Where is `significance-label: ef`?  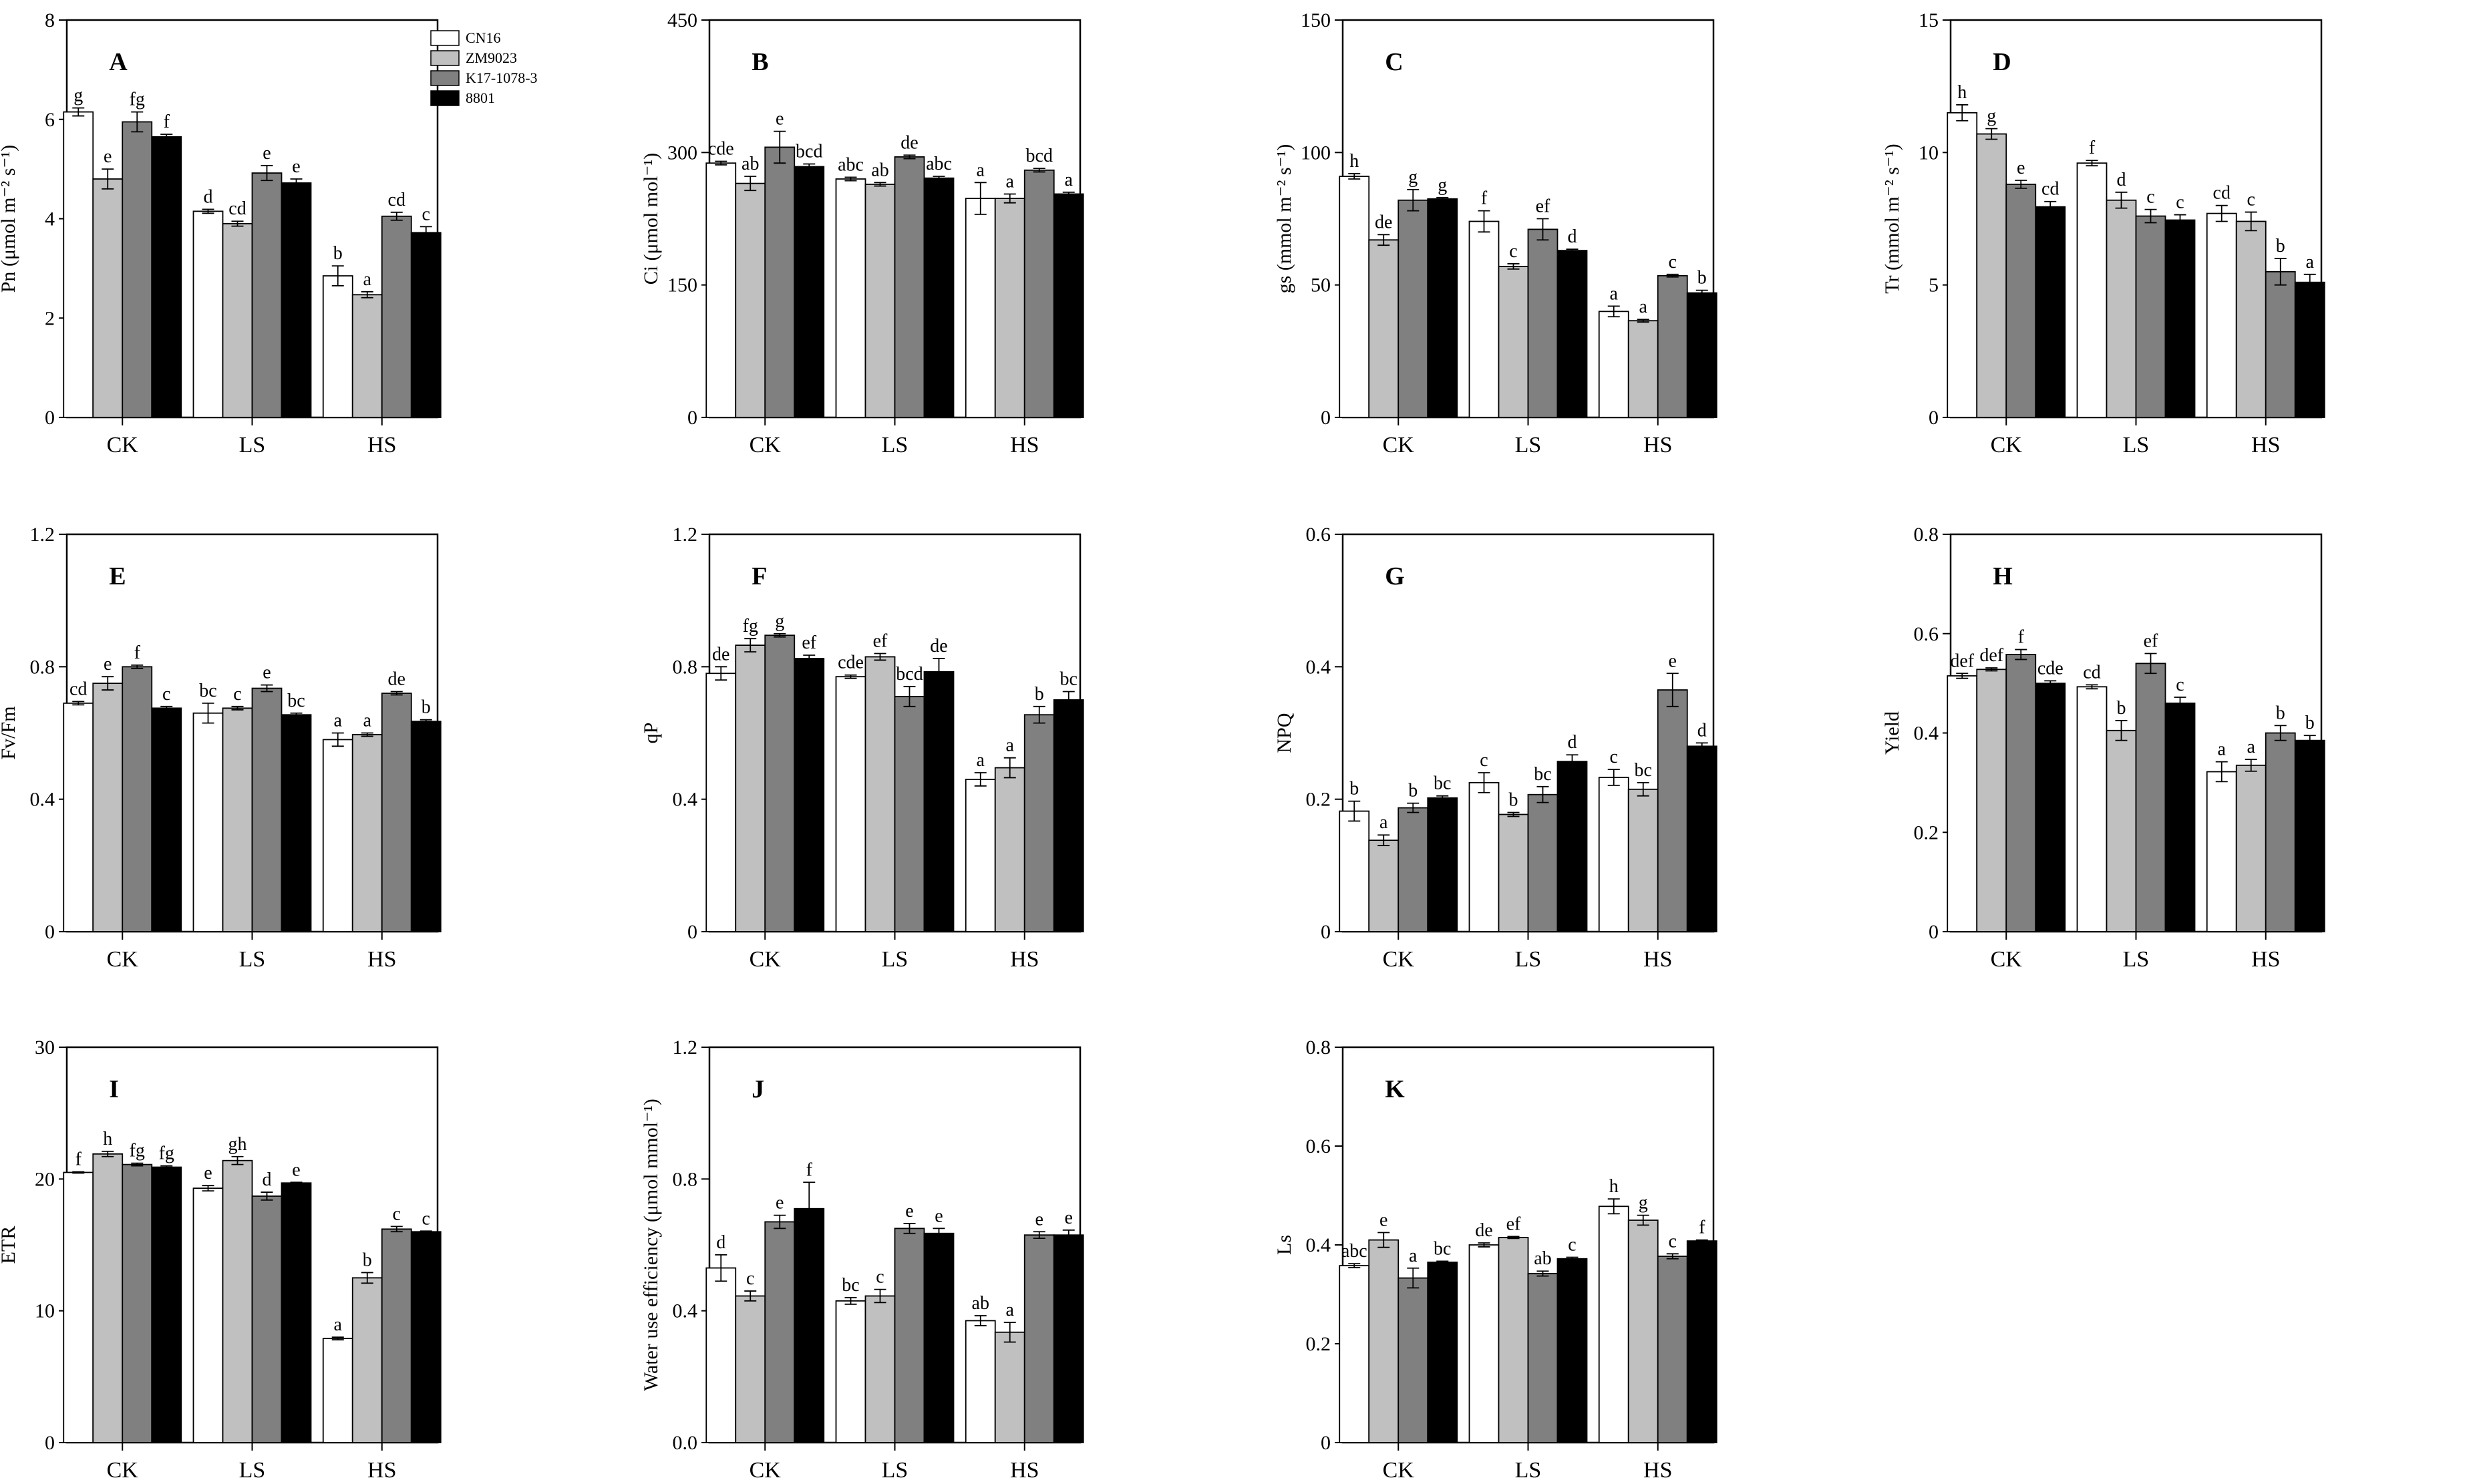
significance-label: ef is located at coordinates (809, 642).